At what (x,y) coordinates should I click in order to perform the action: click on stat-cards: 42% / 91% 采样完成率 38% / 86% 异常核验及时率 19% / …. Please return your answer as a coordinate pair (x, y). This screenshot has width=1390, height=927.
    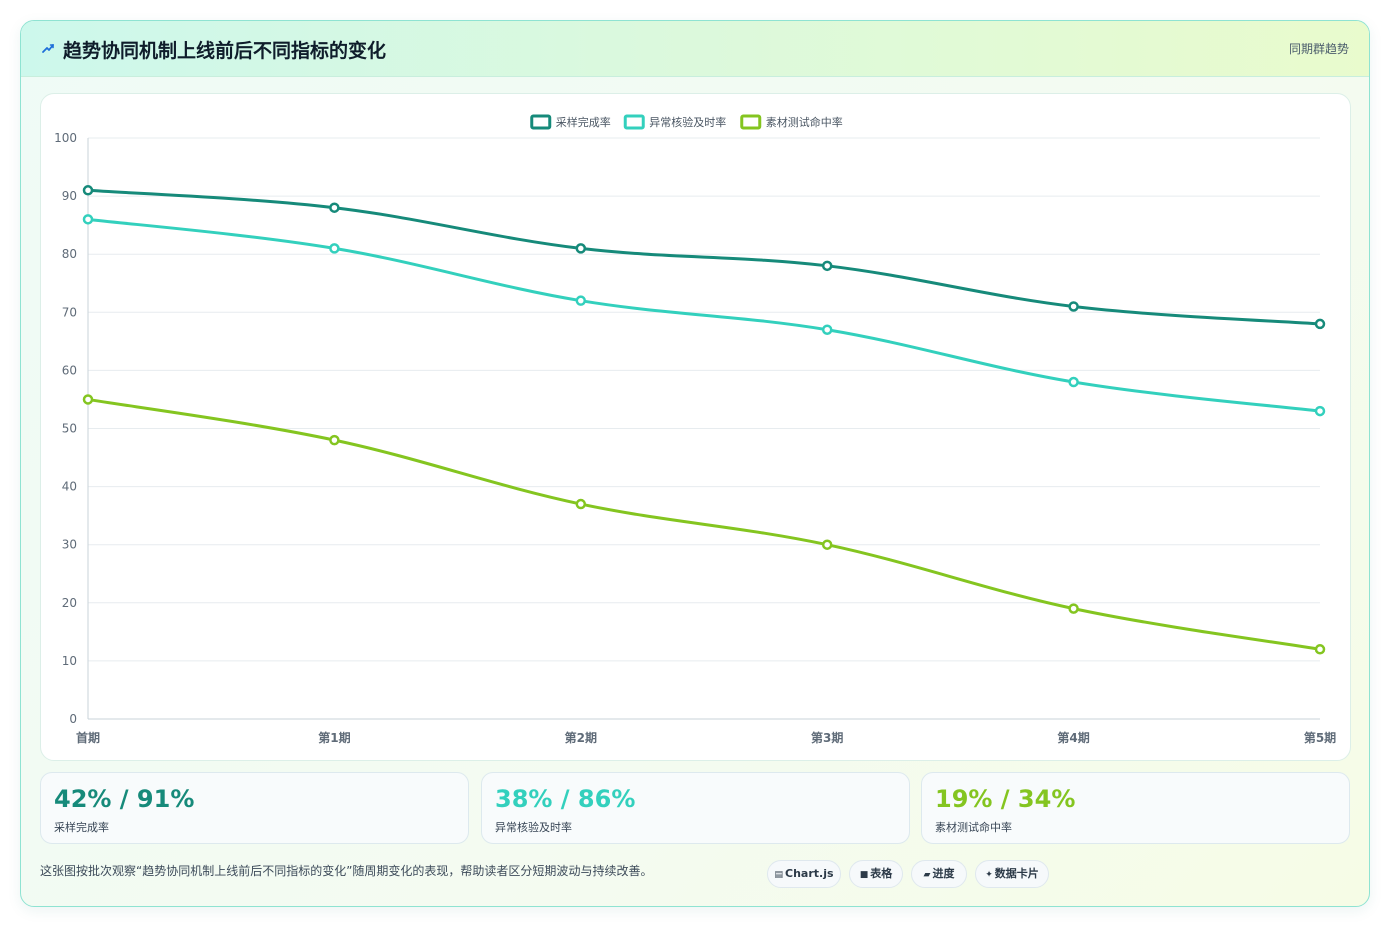
    Looking at the image, I should click on (695, 808).